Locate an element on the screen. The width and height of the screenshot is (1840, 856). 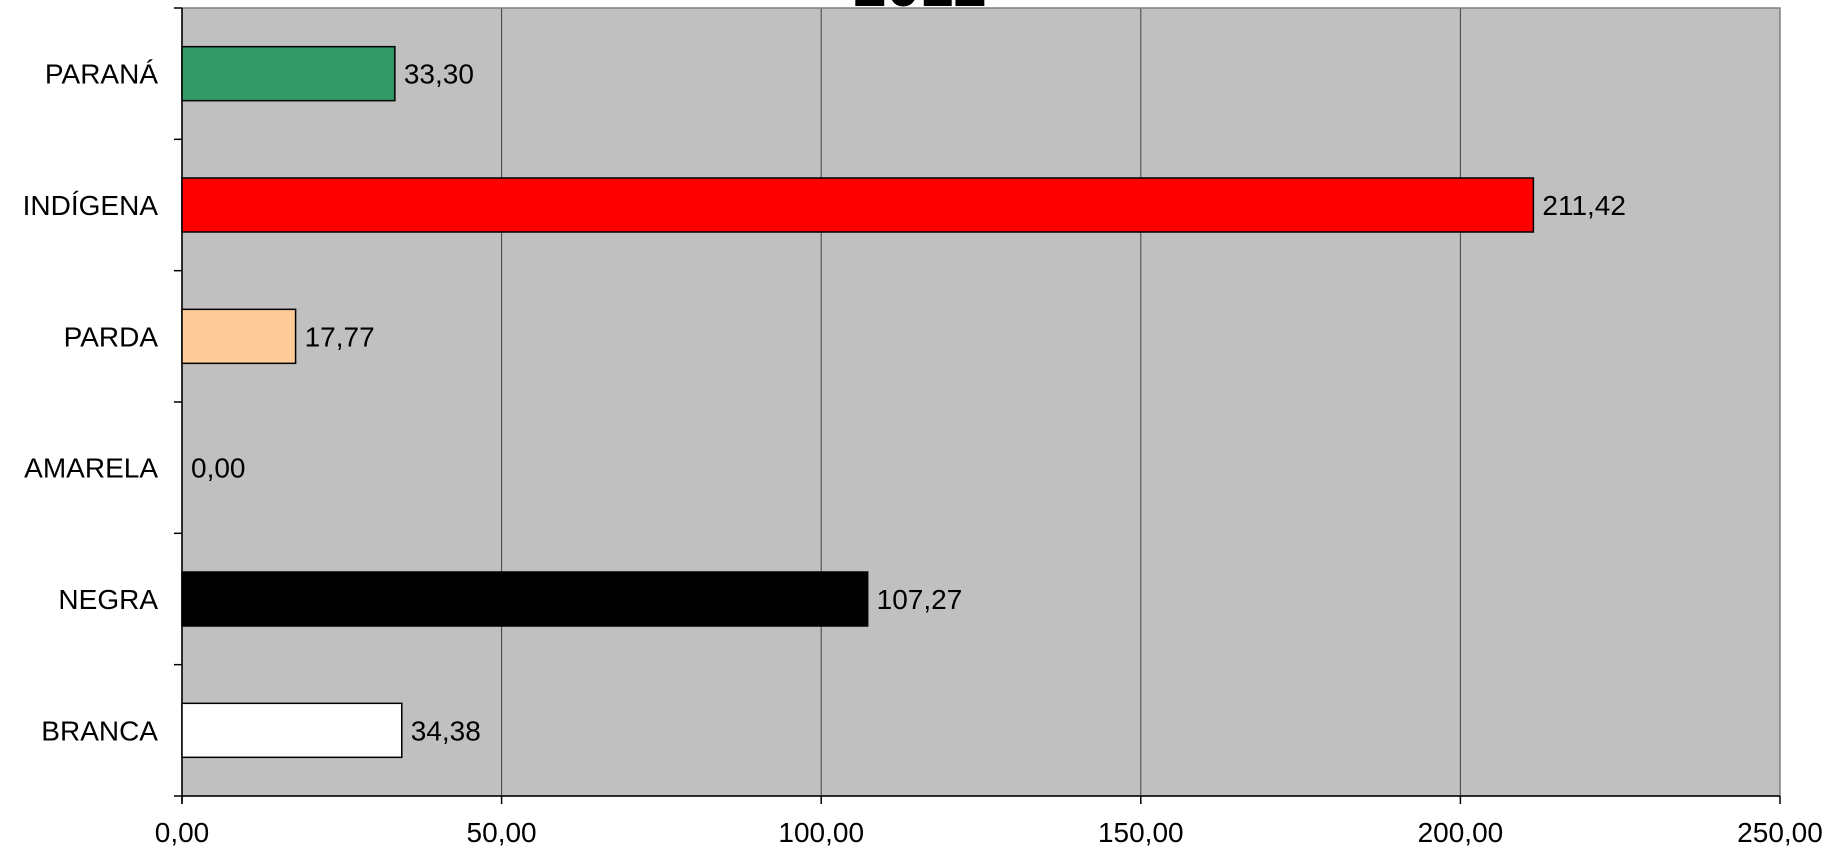
category-label-amarela: AMARELA is located at coordinates (91, 468).